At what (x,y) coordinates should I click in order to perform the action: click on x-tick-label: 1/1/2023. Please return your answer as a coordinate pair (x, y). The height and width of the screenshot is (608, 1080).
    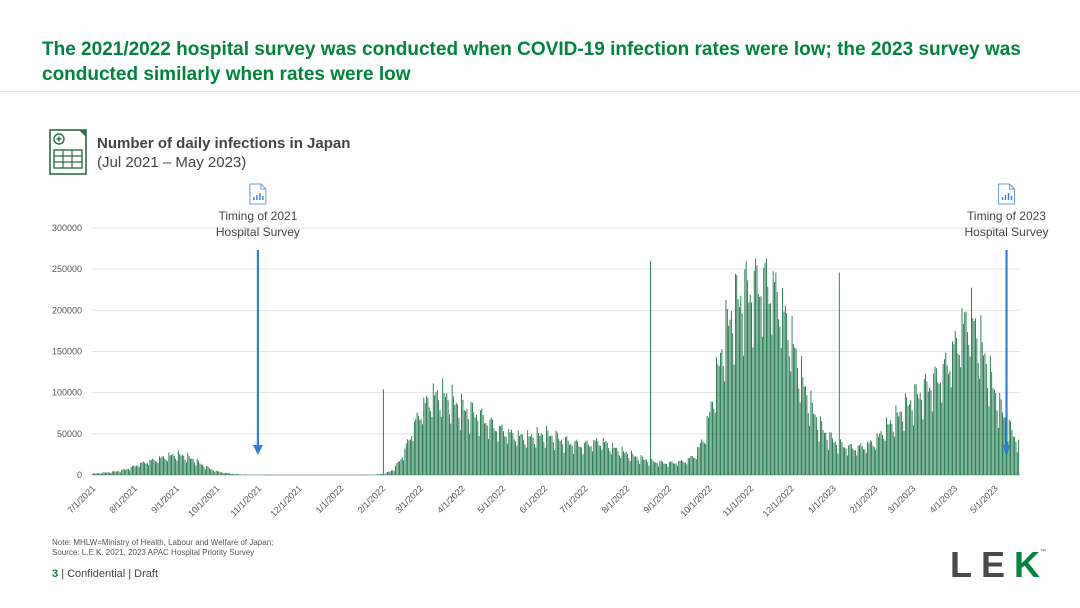
    Looking at the image, I should click on (822, 499).